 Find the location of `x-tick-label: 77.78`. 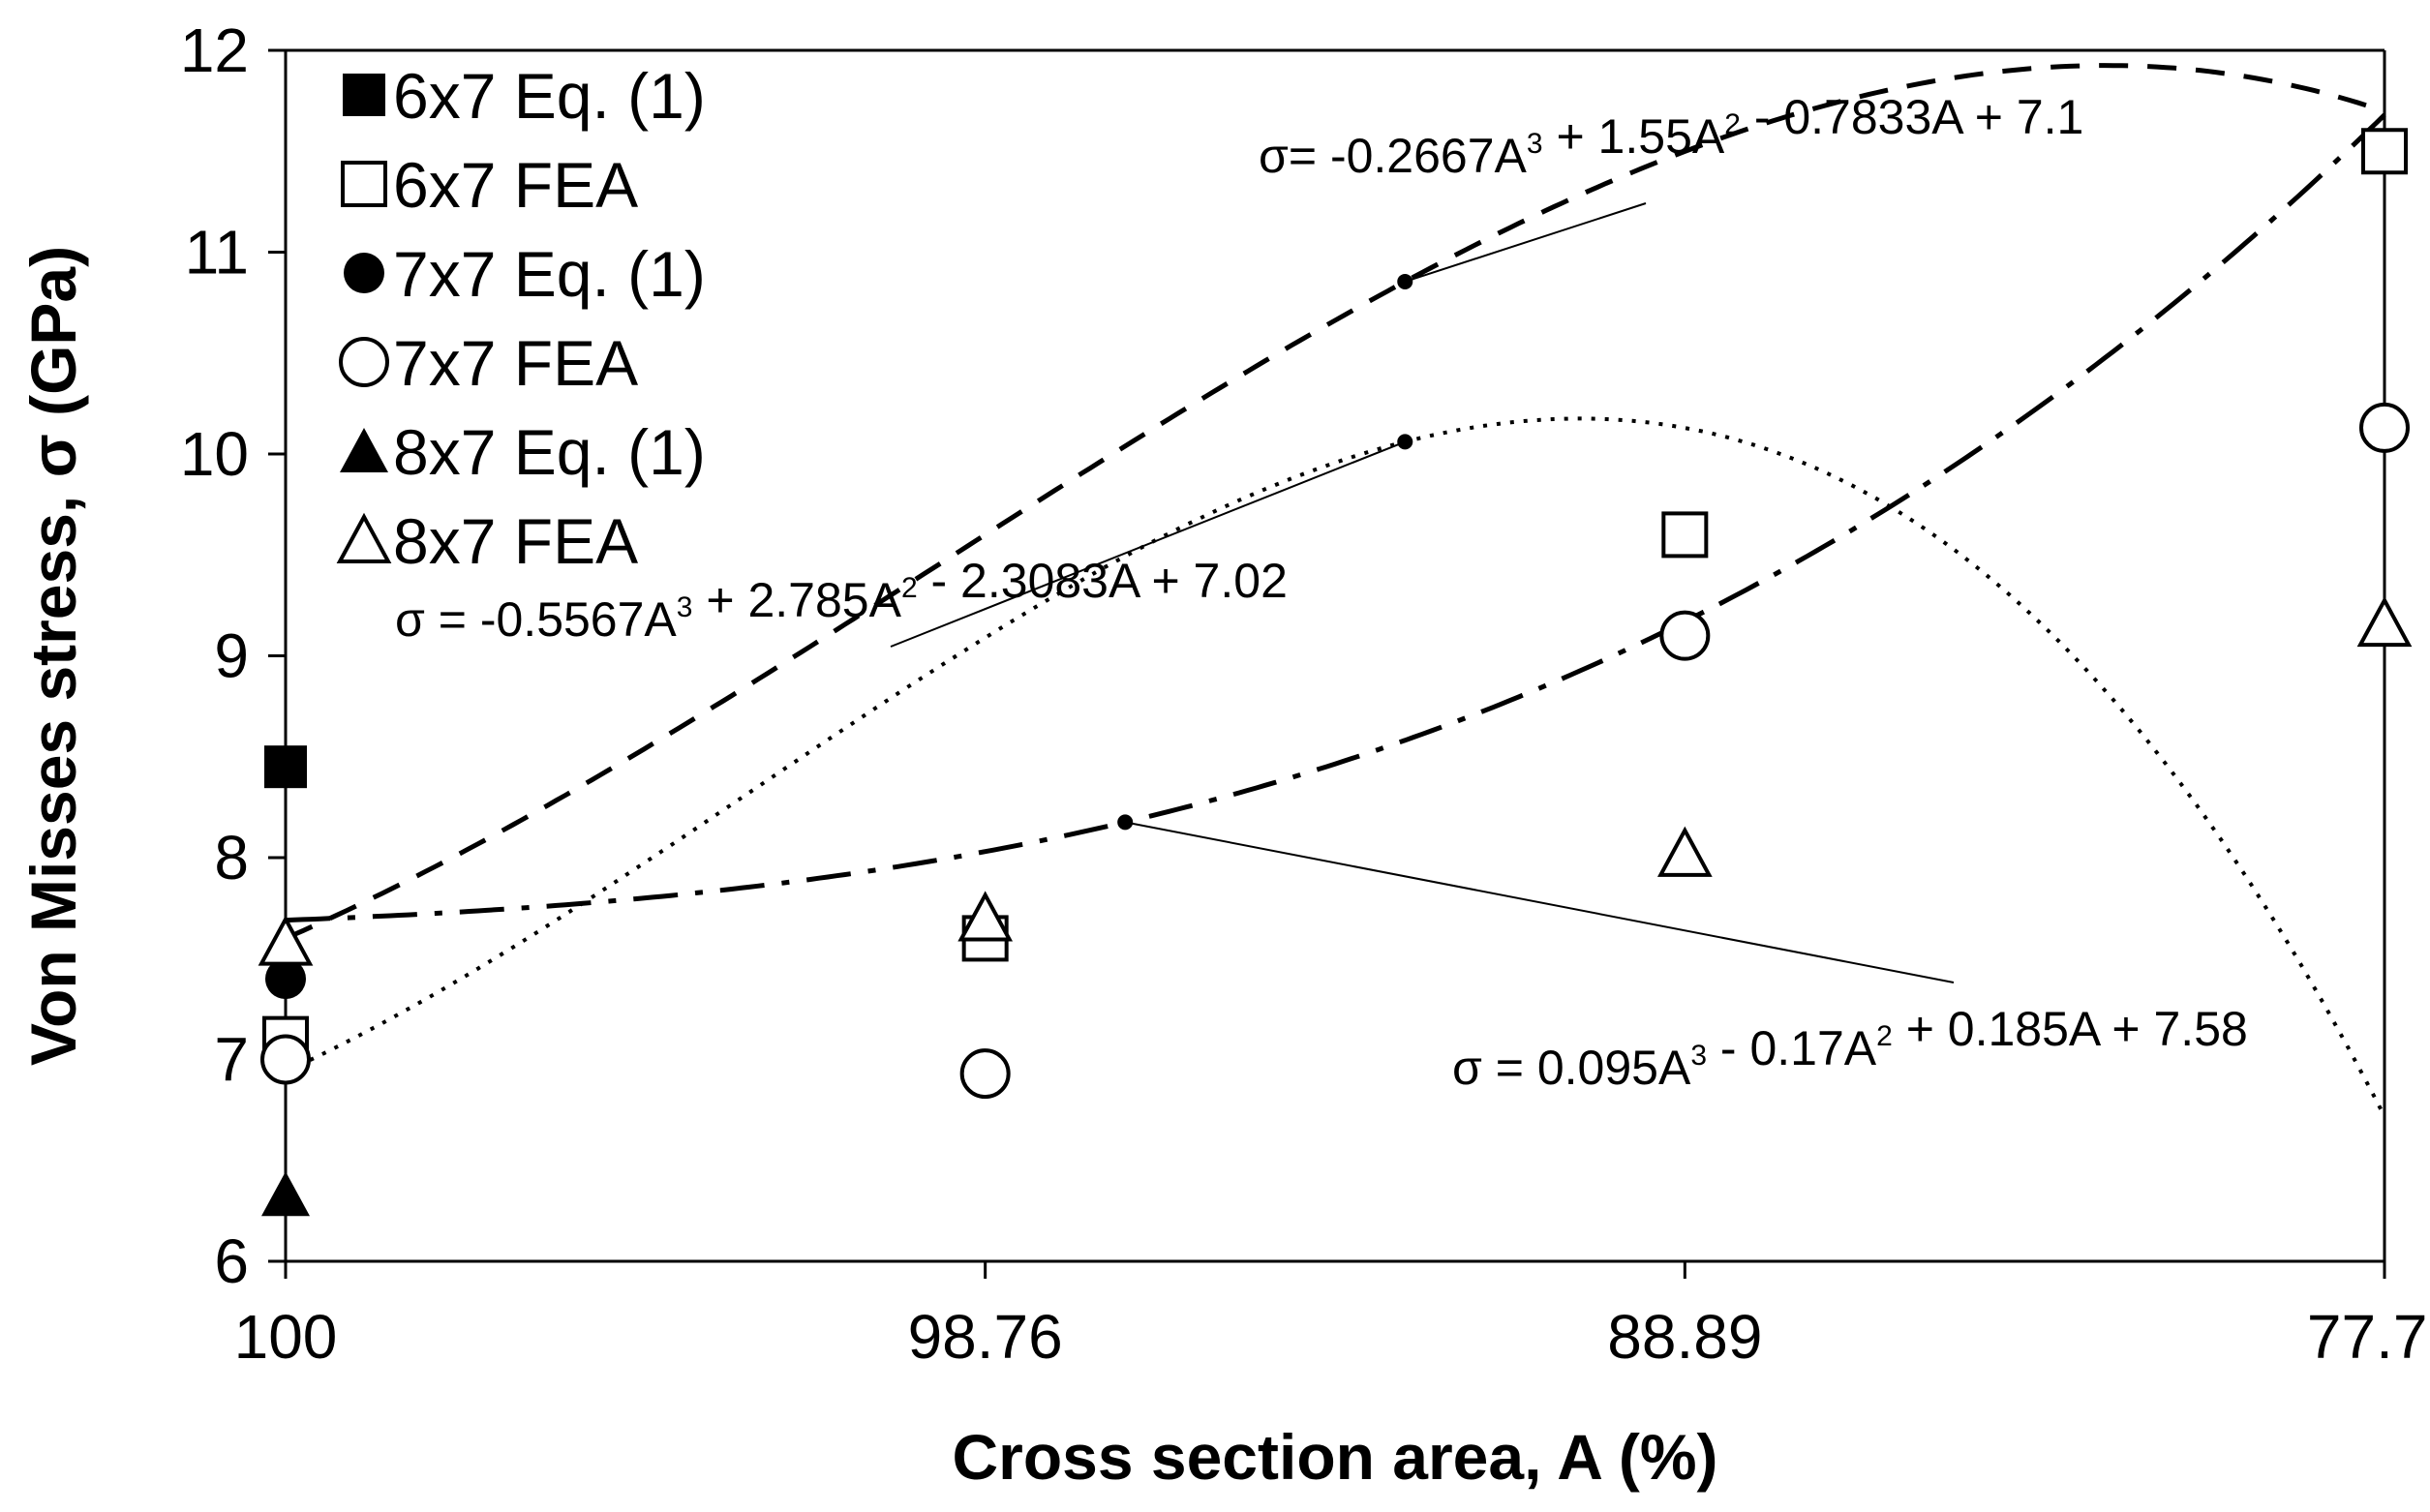

x-tick-label: 77.78 is located at coordinates (2369, 1337).